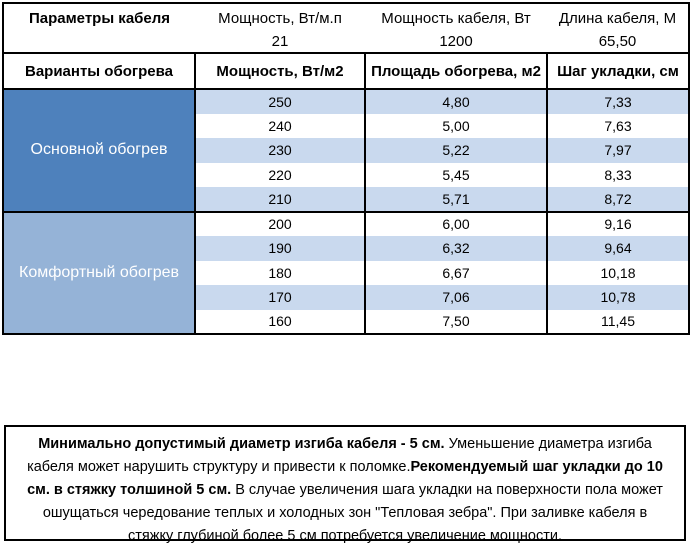 The image size is (690, 546). I want to click on cell-laying-step: 7,97, so click(618, 150).